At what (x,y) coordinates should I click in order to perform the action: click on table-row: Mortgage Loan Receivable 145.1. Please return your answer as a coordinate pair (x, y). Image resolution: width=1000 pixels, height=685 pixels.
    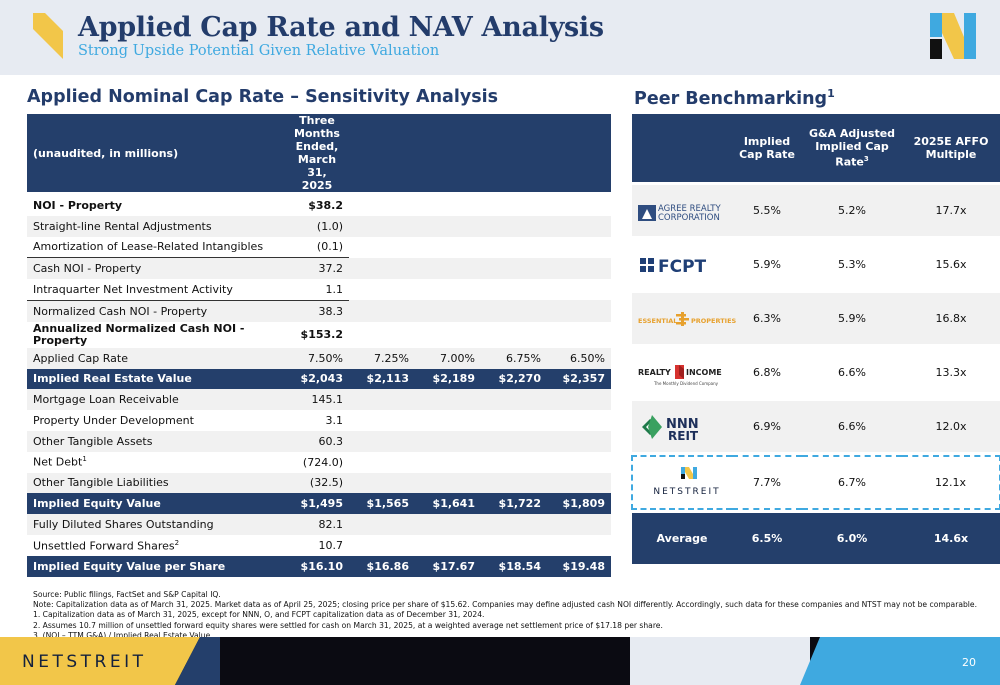
    Looking at the image, I should click on (319, 400).